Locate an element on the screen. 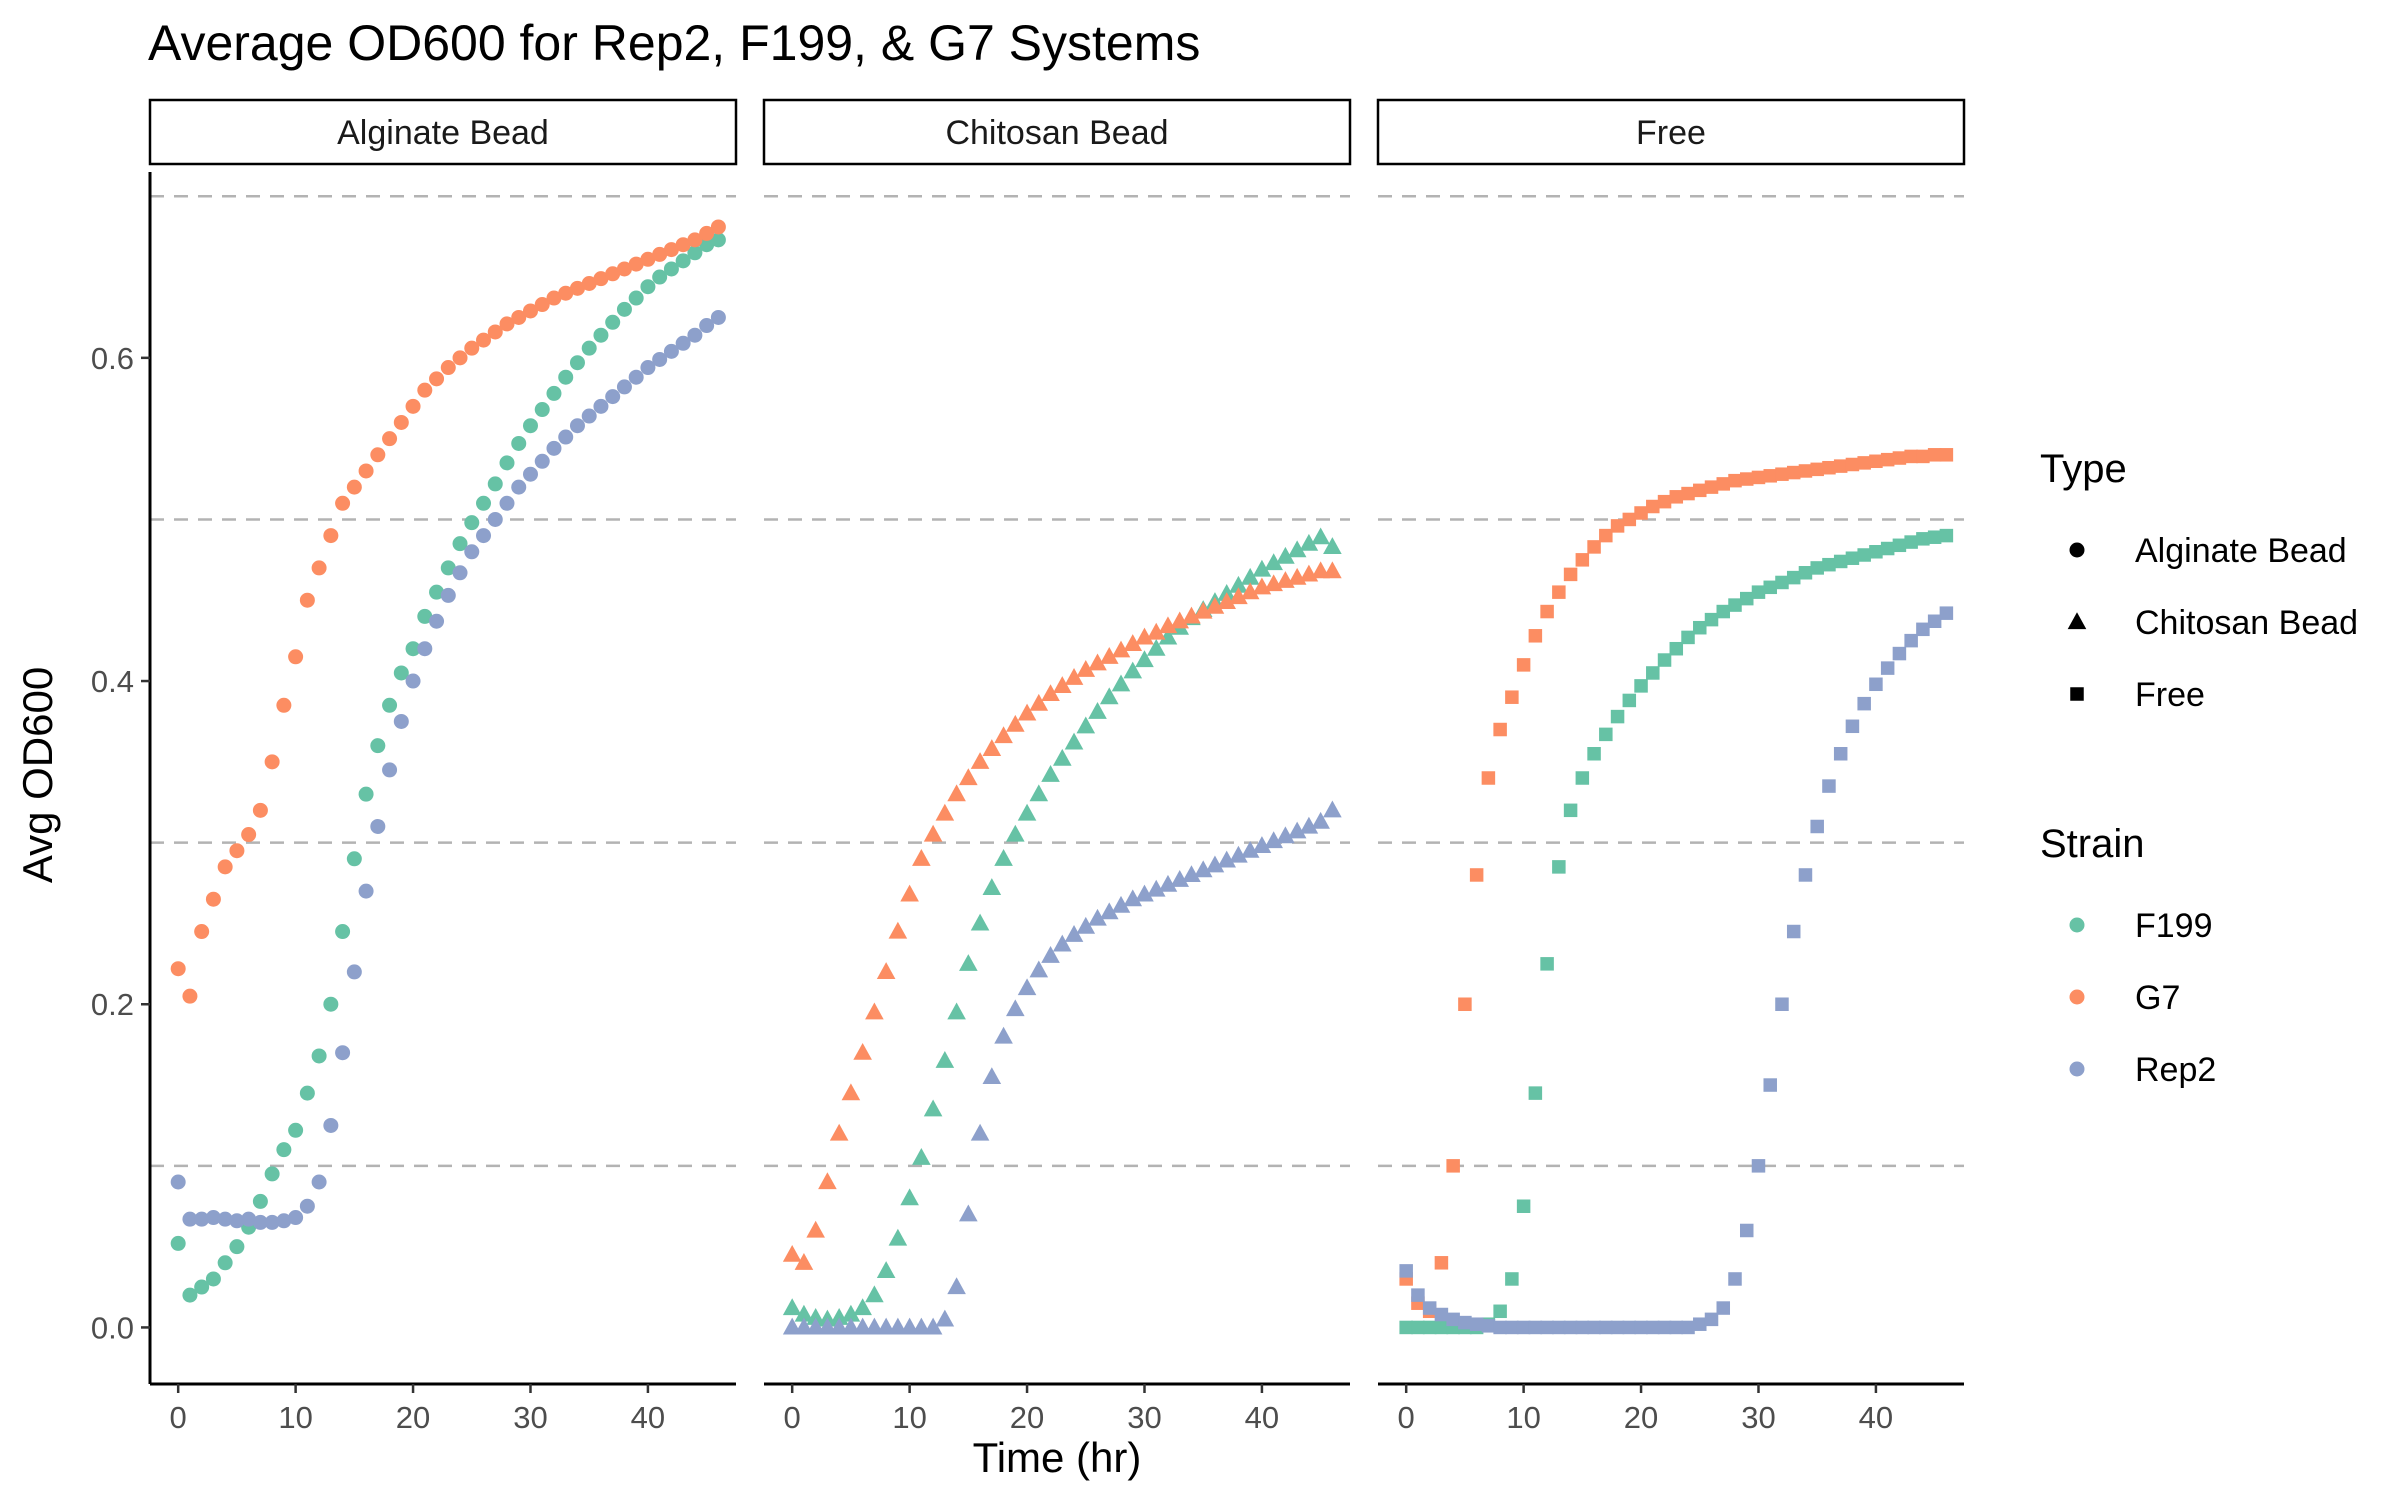 This screenshot has height=1500, width=2400. x-tick-label: 20 is located at coordinates (413, 1417).